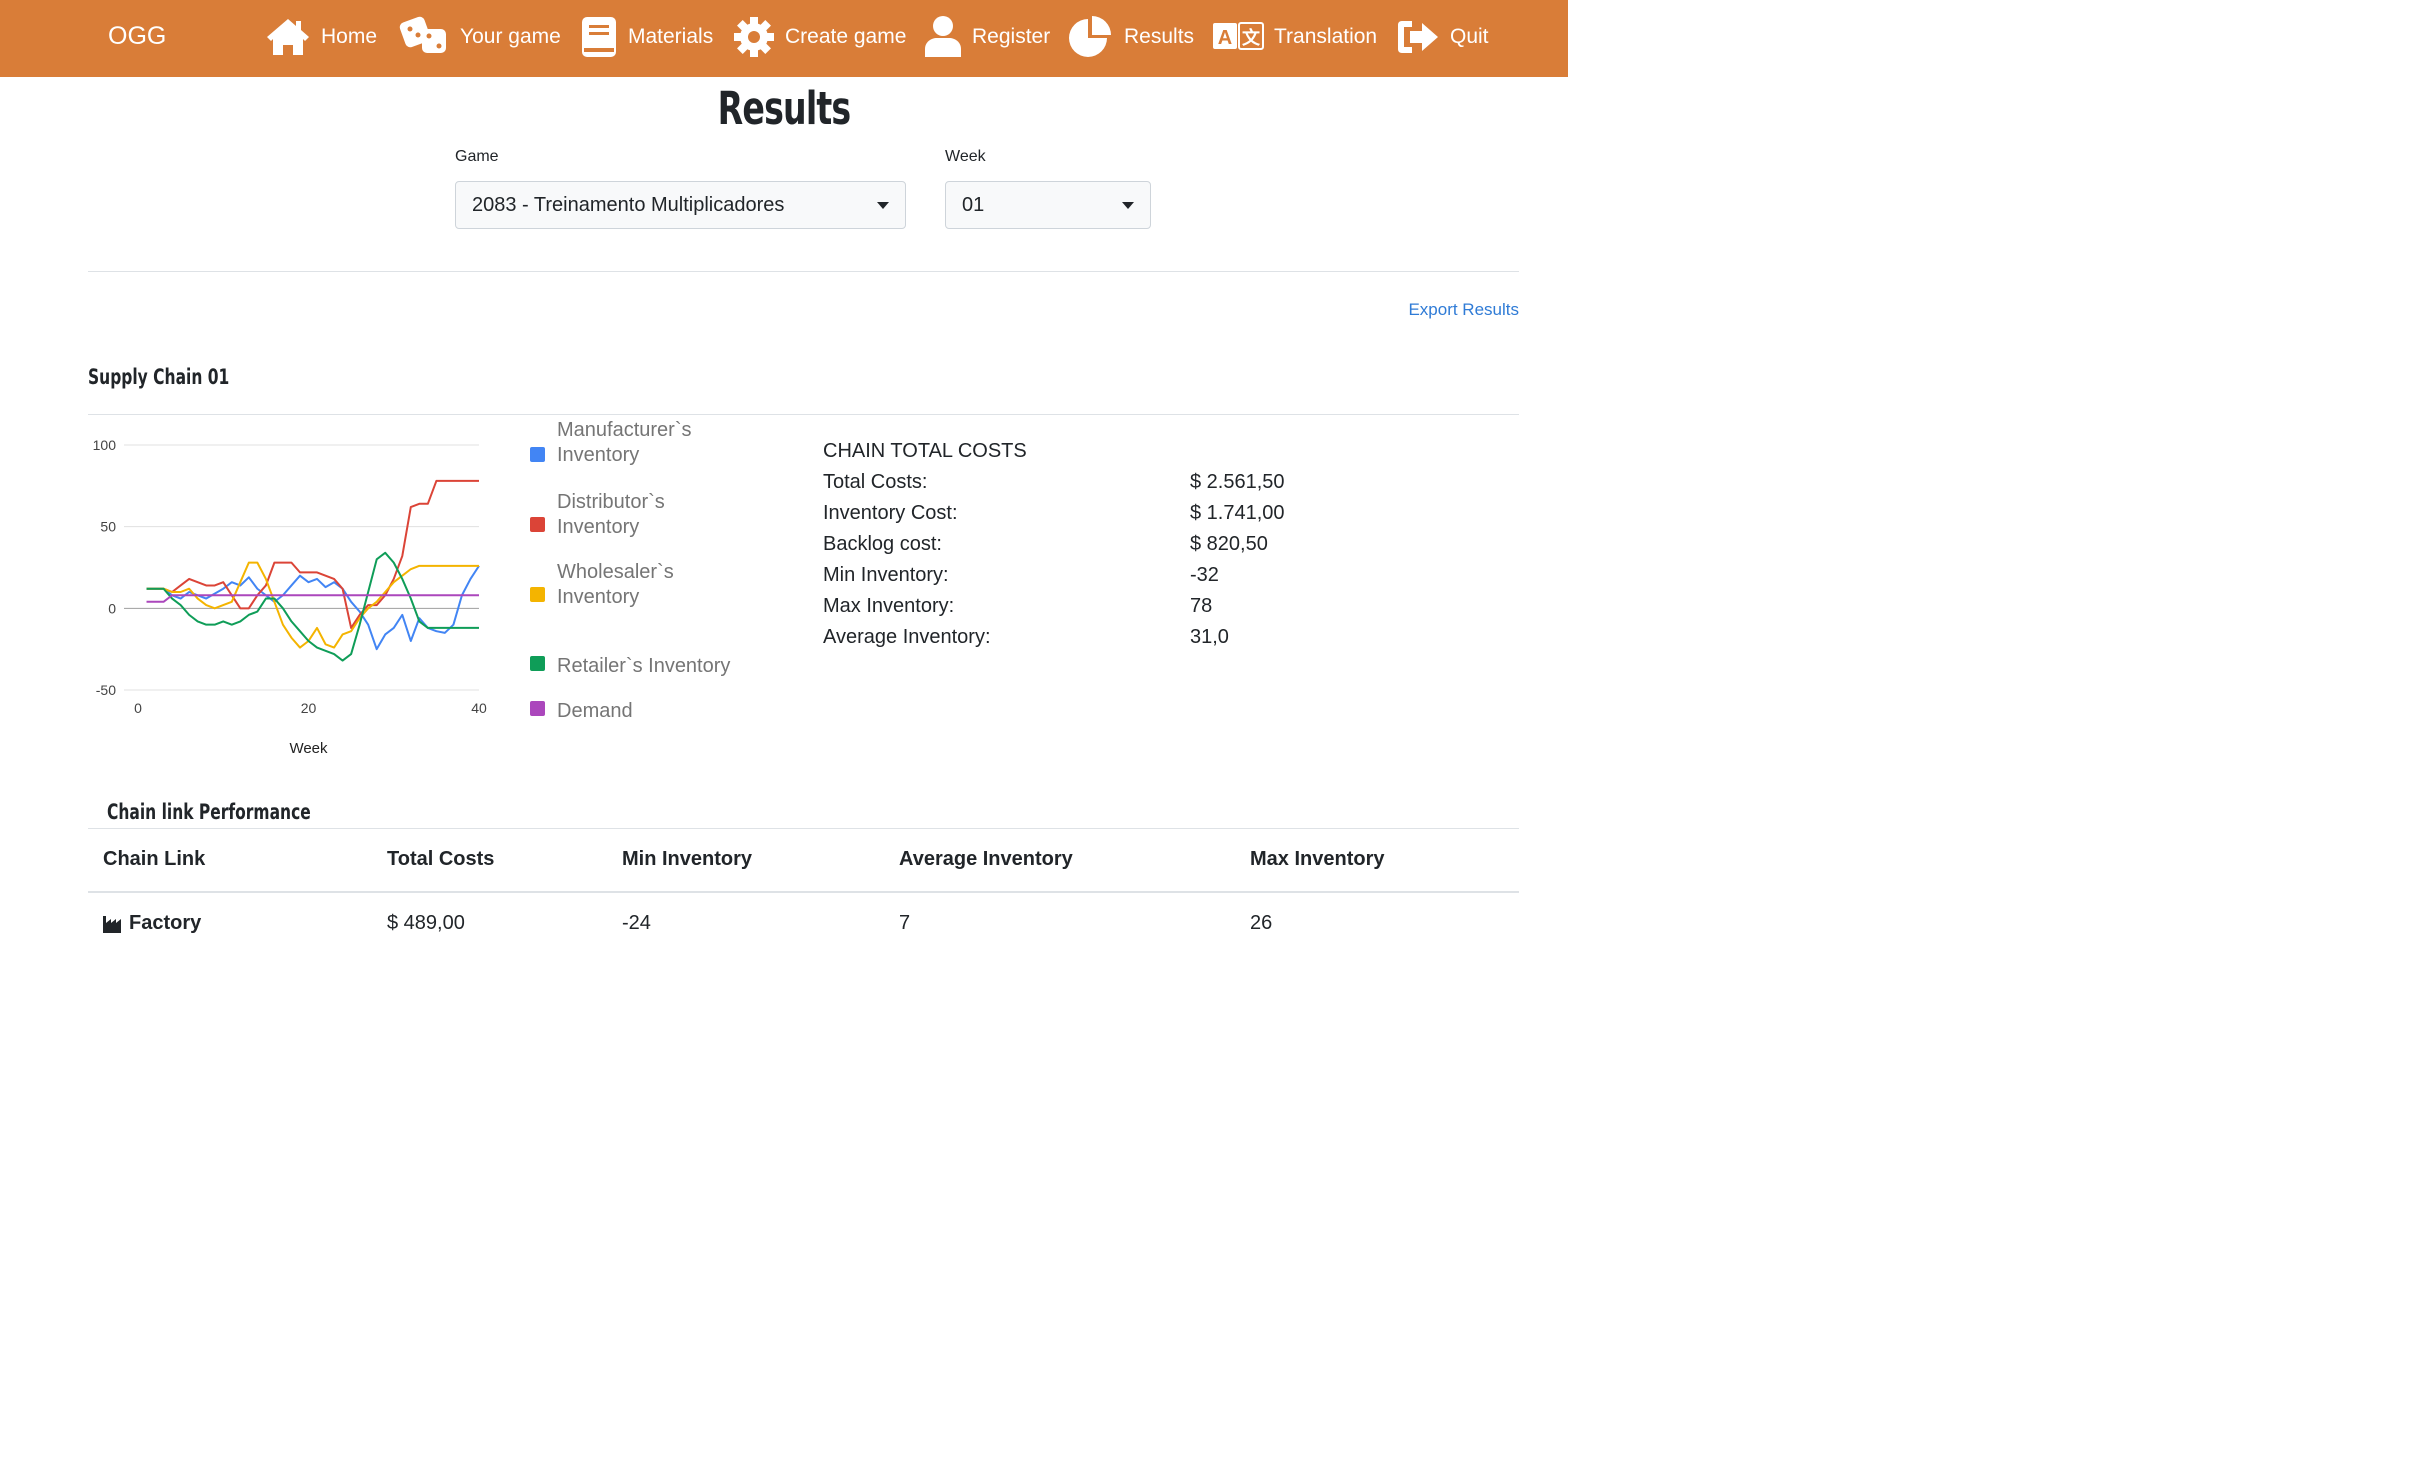 This screenshot has width=2432, height=1482. I want to click on nav-translation-label: Translation, so click(1326, 36).